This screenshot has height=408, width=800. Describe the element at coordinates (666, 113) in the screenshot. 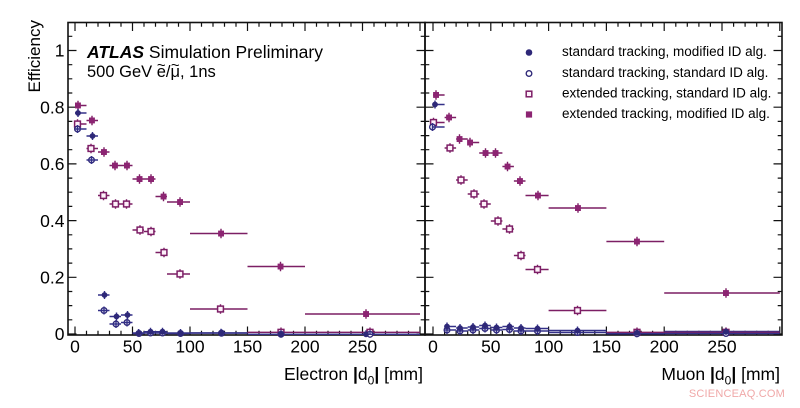

I see `svg-text:extended tracking, modified ID: extended tracking, modified ID alg.` at that location.